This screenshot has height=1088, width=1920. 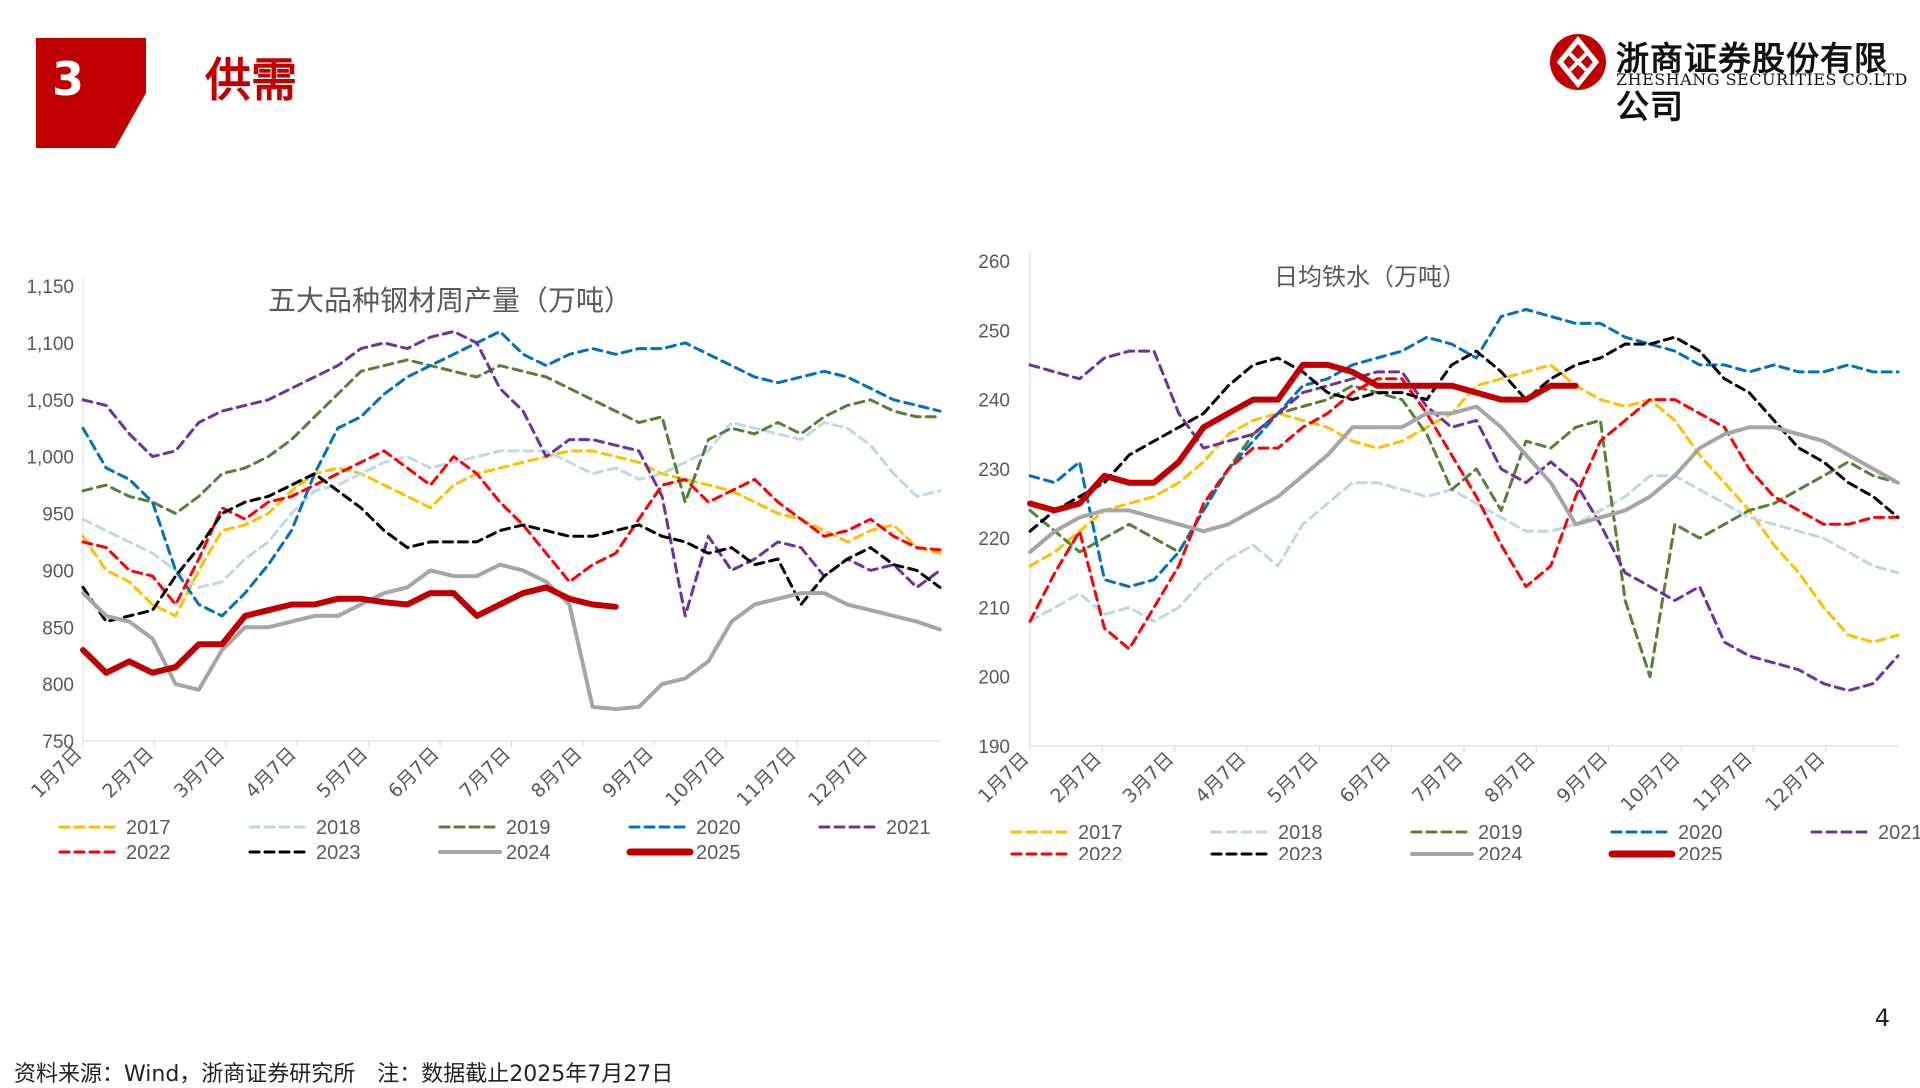 What do you see at coordinates (1882, 1018) in the screenshot?
I see `page-number: 4` at bounding box center [1882, 1018].